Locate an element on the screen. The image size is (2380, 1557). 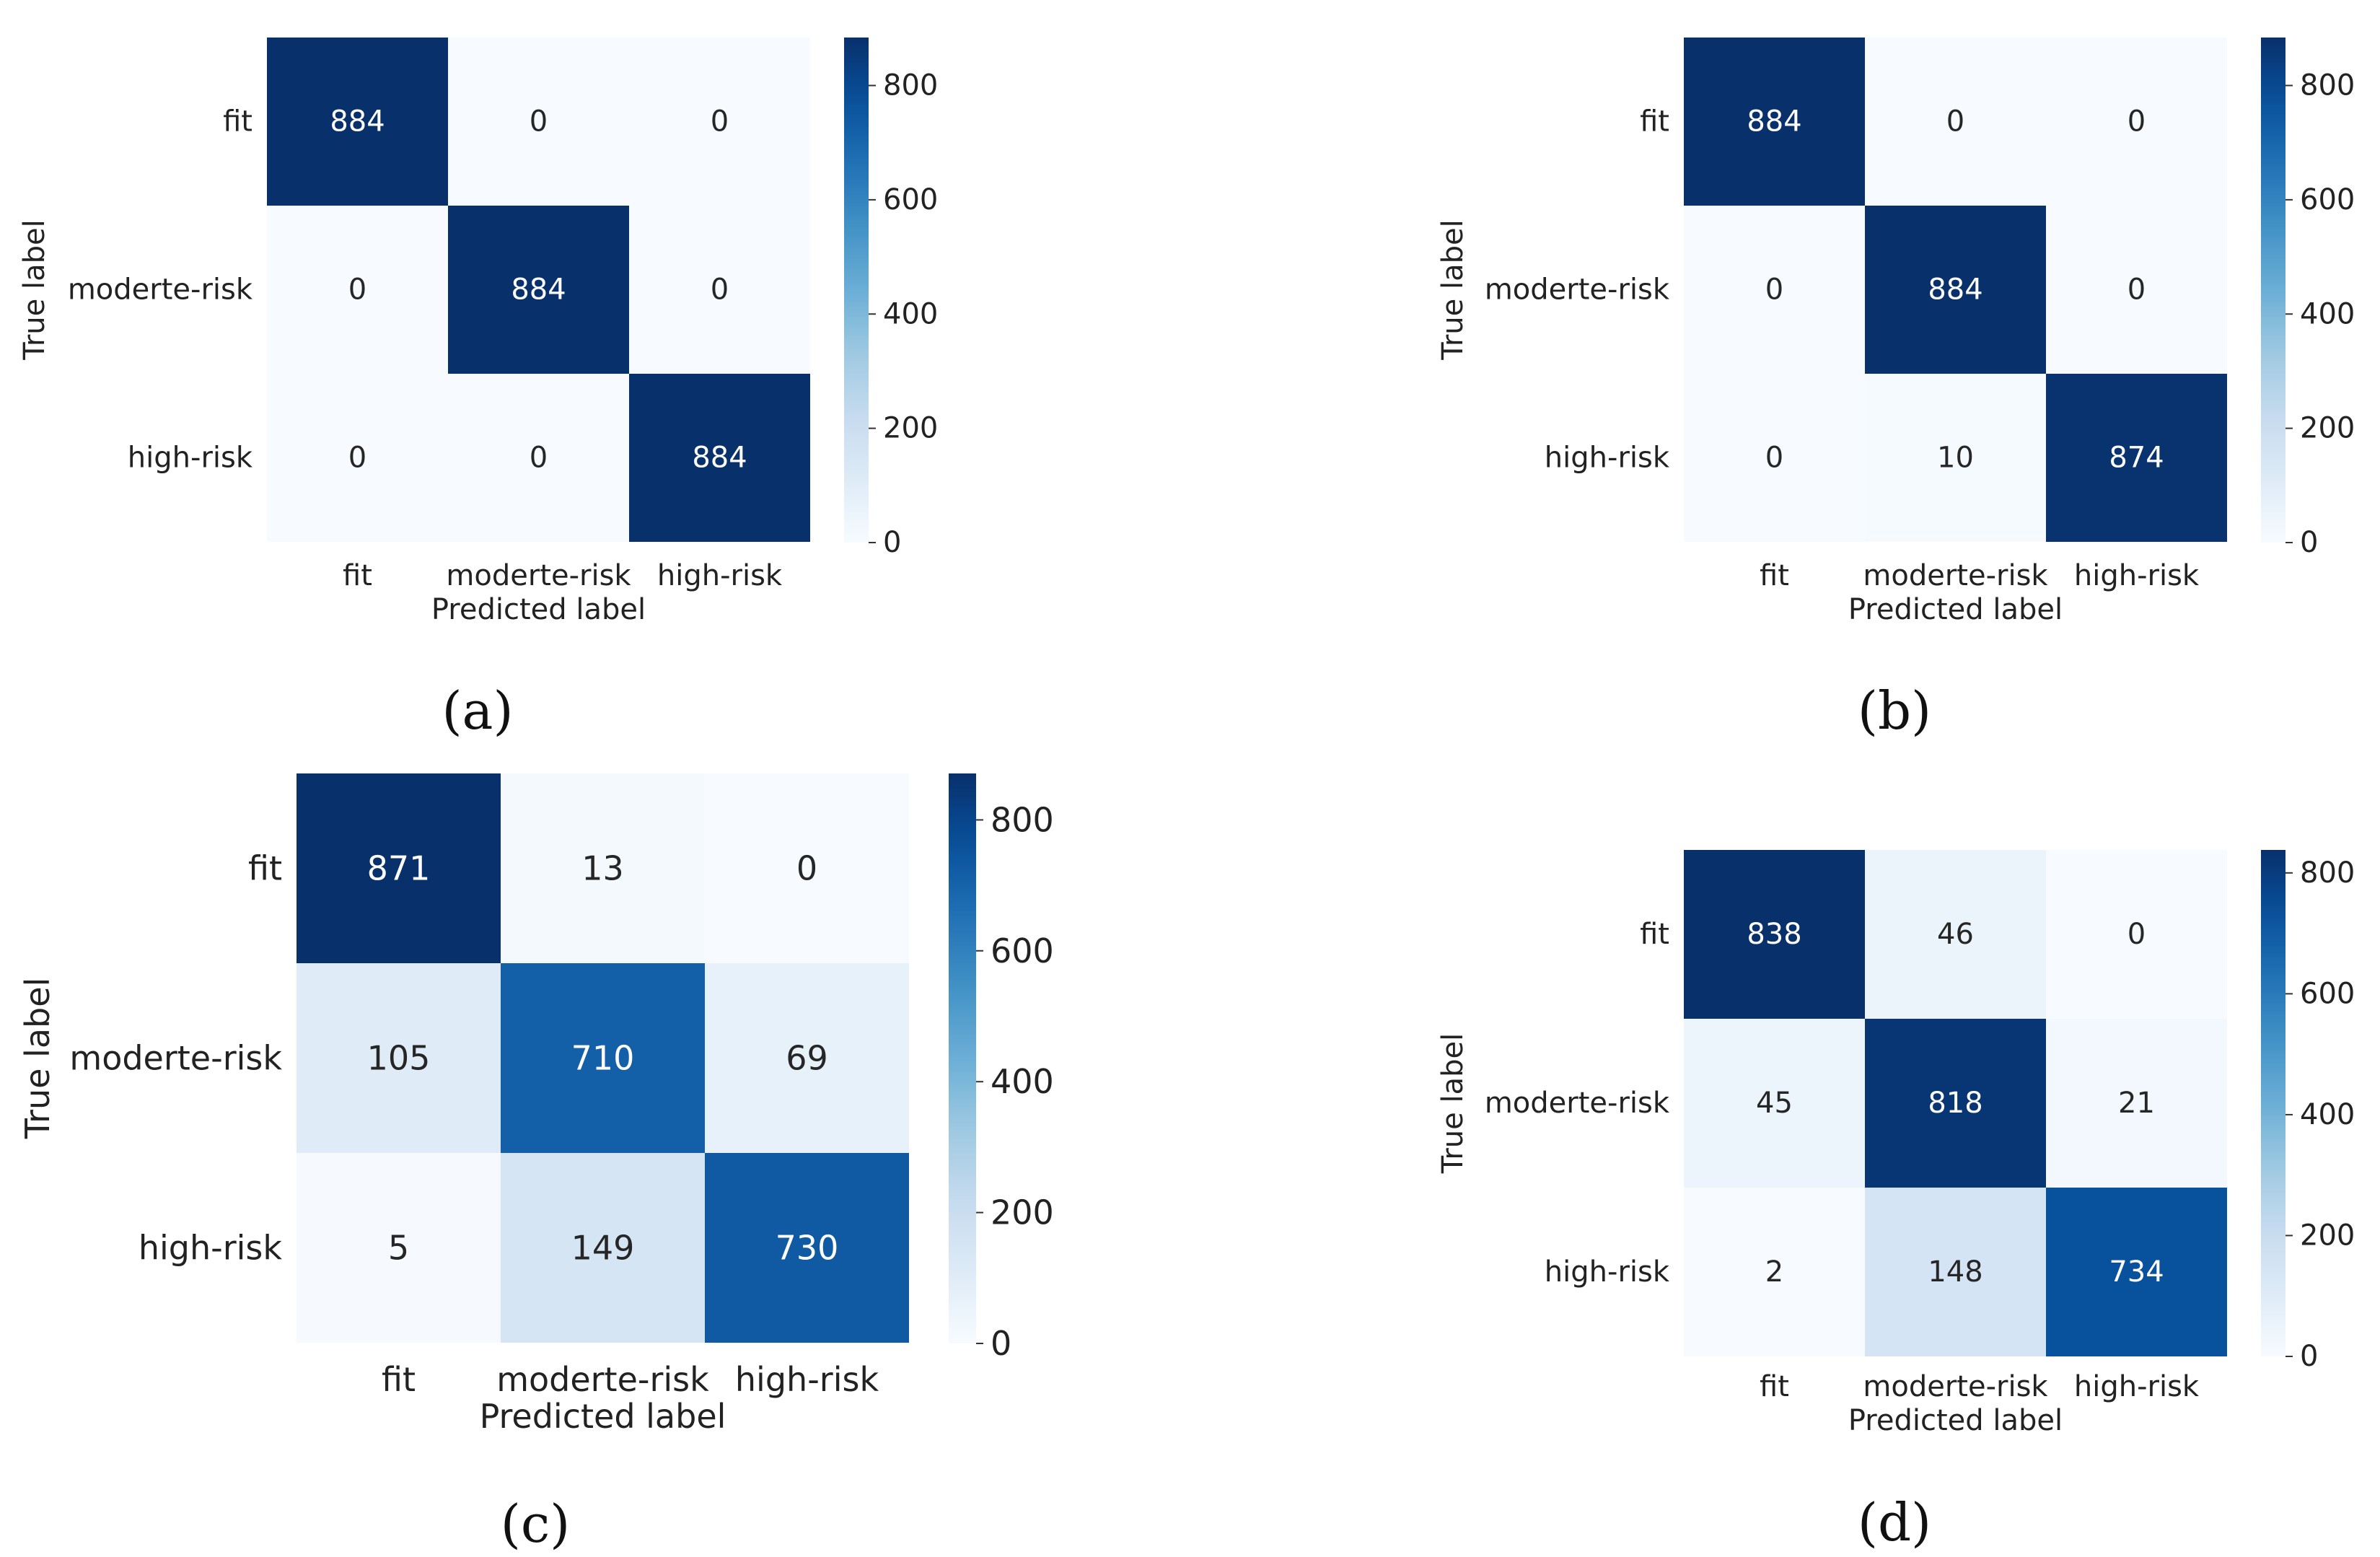
cell-value: 21 is located at coordinates (2136, 1103).